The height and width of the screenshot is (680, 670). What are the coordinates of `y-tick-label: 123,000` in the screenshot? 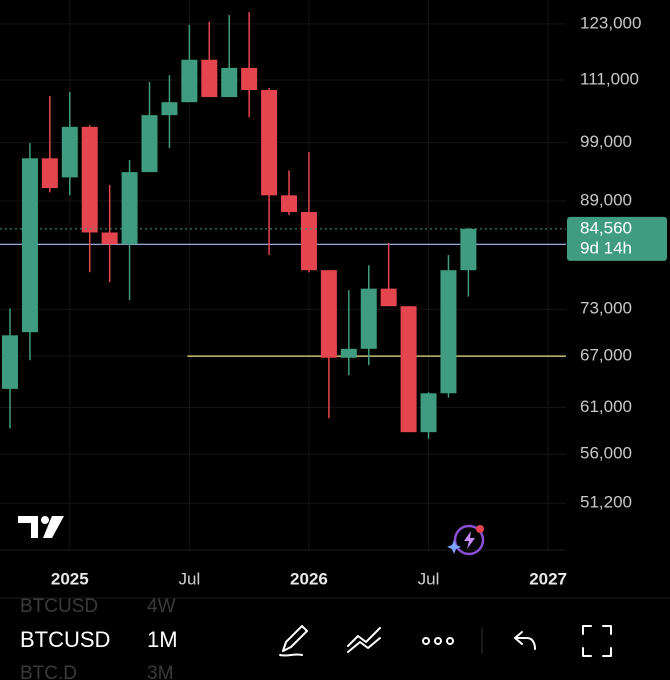 It's located at (610, 22).